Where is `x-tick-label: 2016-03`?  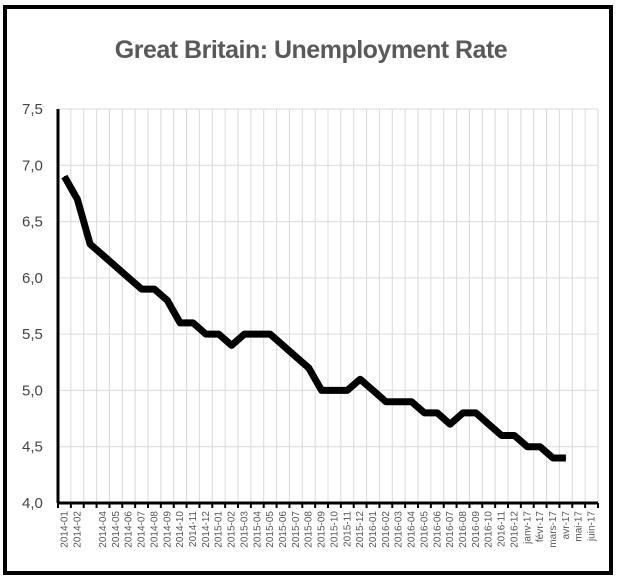 x-tick-label: 2016-03 is located at coordinates (399, 529).